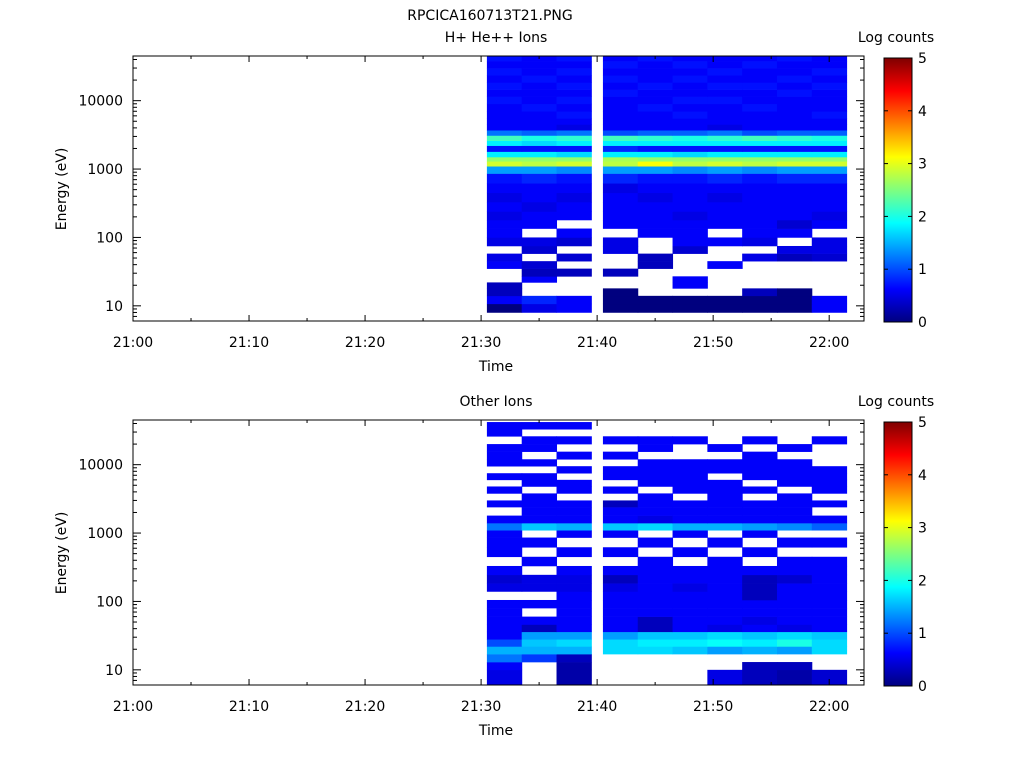 Image resolution: width=1024 pixels, height=768 pixels. I want to click on panel-top-colorbar-label: Log counts, so click(896, 38).